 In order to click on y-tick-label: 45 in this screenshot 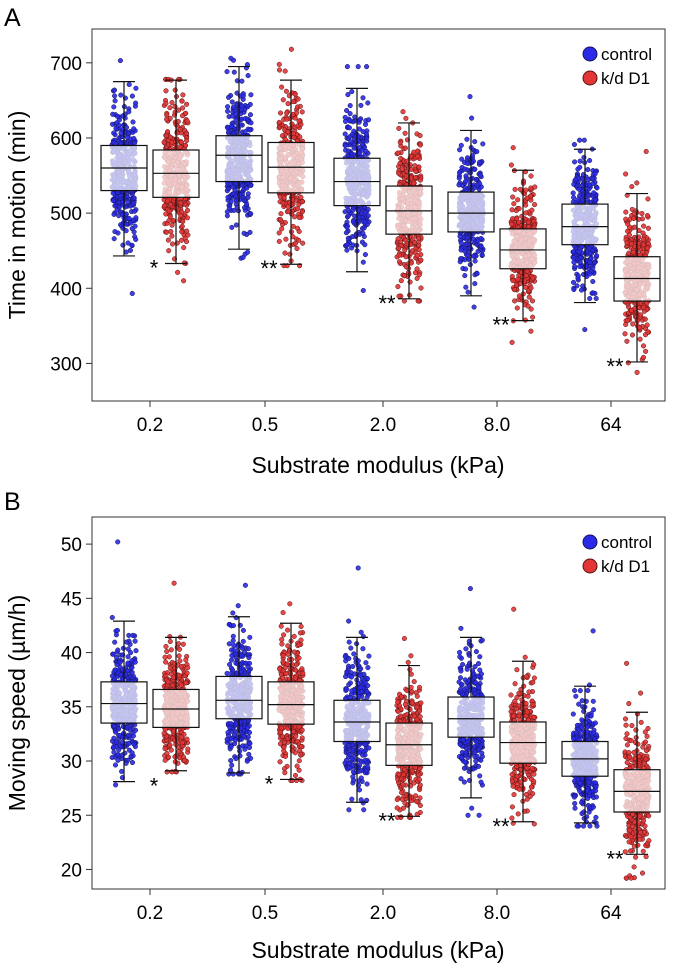, I will do `click(71, 599)`.